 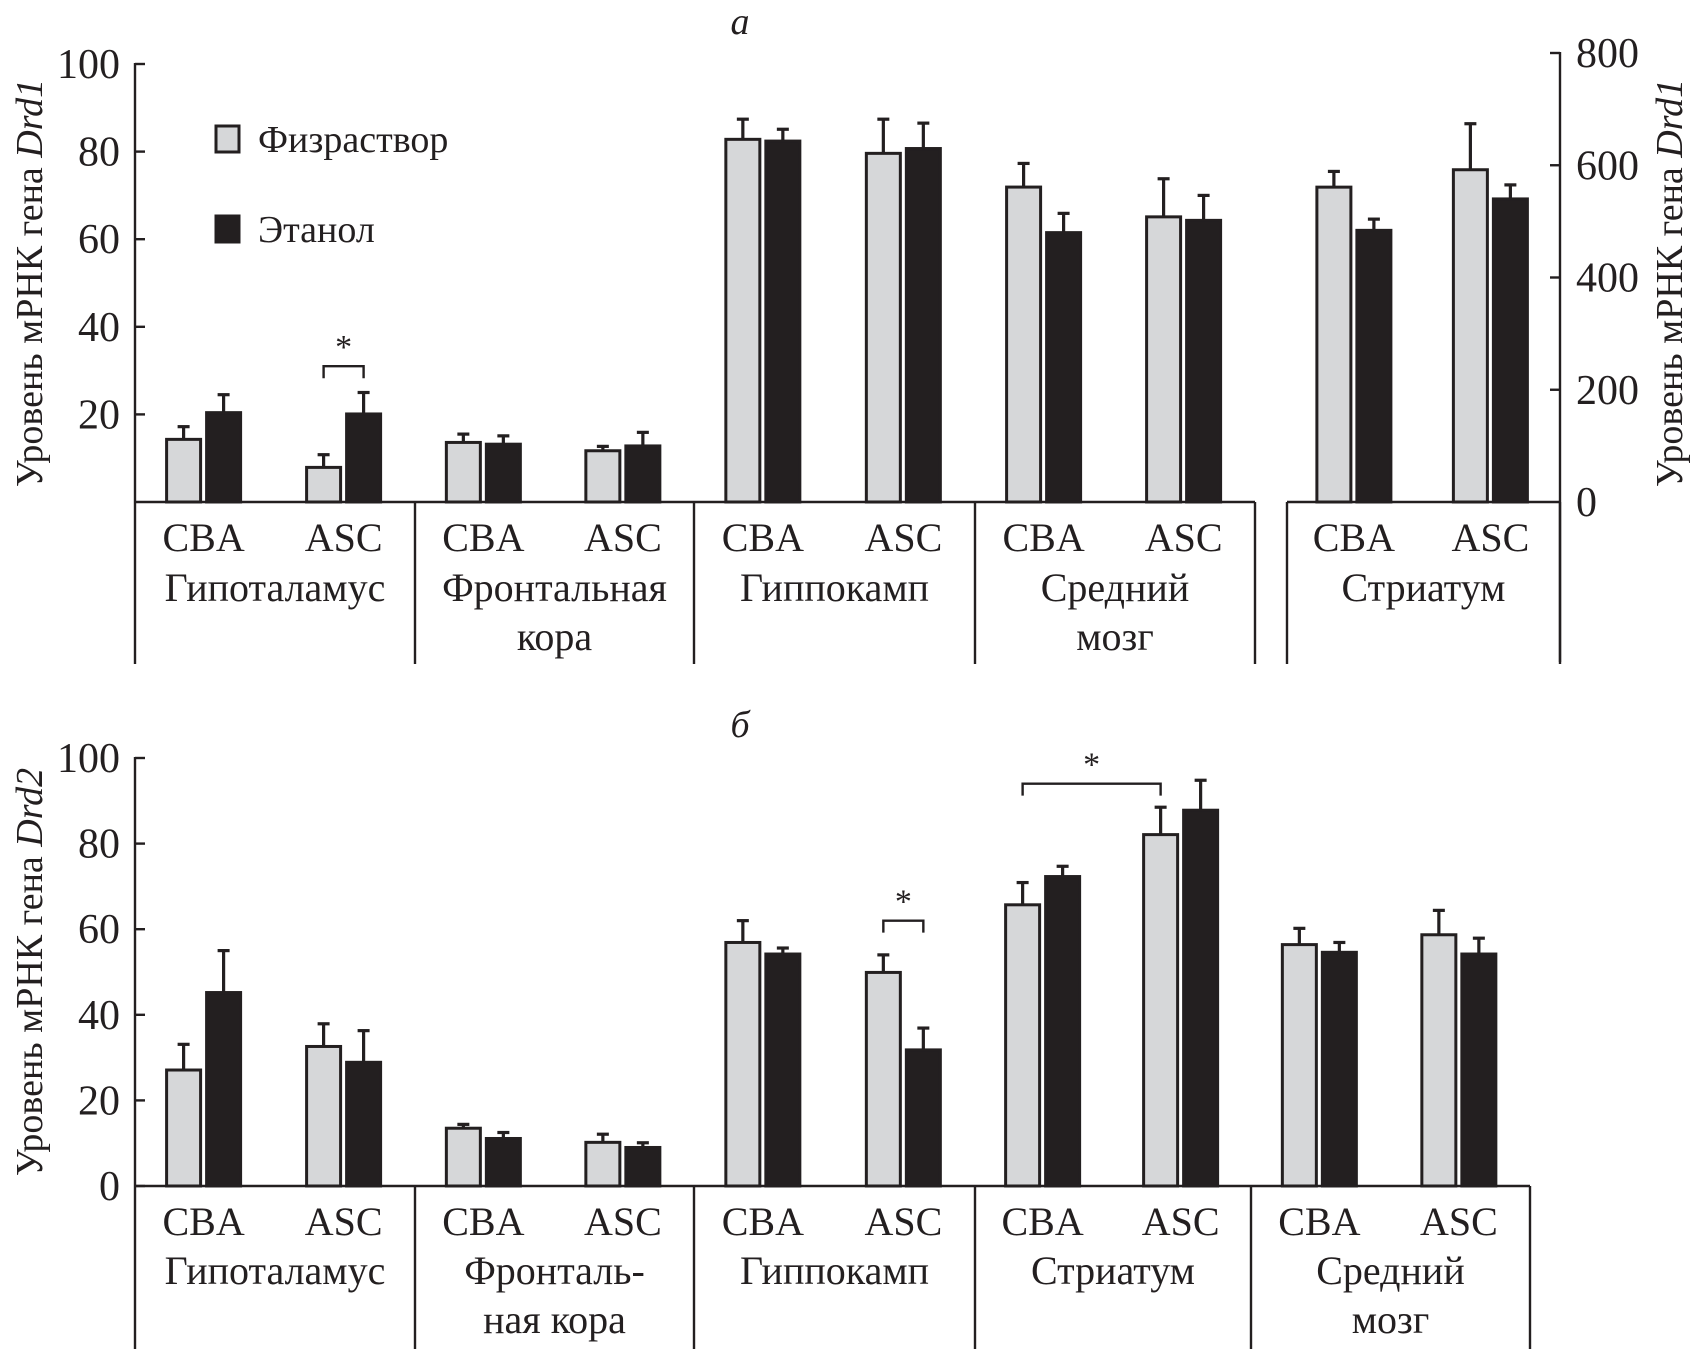 I want to click on region-label: кора, so click(x=554, y=636).